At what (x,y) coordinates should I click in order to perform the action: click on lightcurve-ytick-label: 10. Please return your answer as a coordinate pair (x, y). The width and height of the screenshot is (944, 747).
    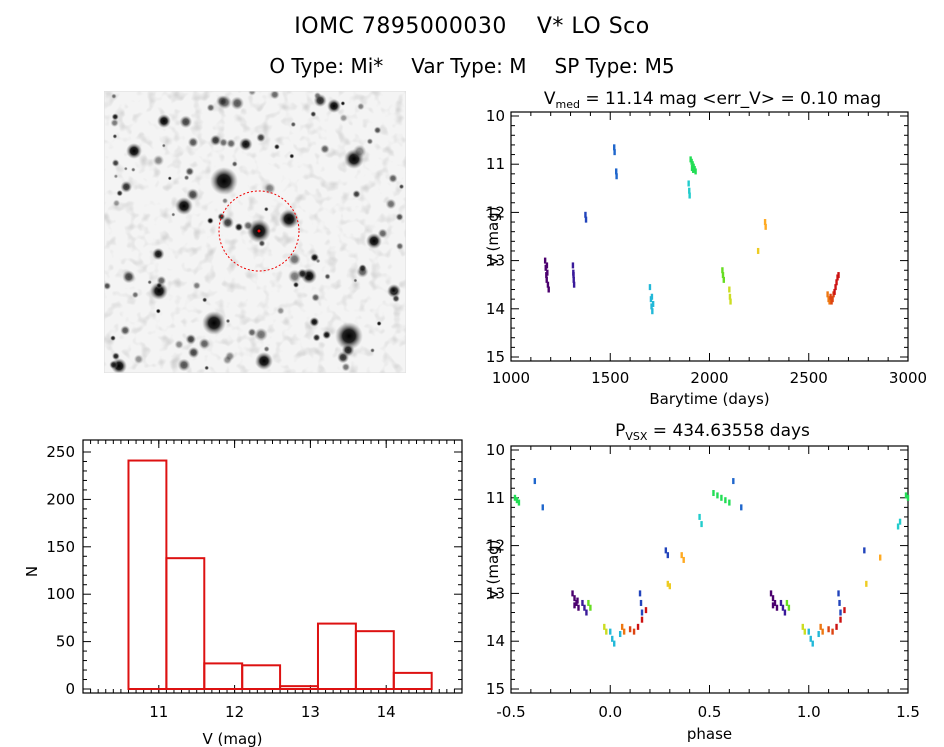
    Looking at the image, I should click on (495, 116).